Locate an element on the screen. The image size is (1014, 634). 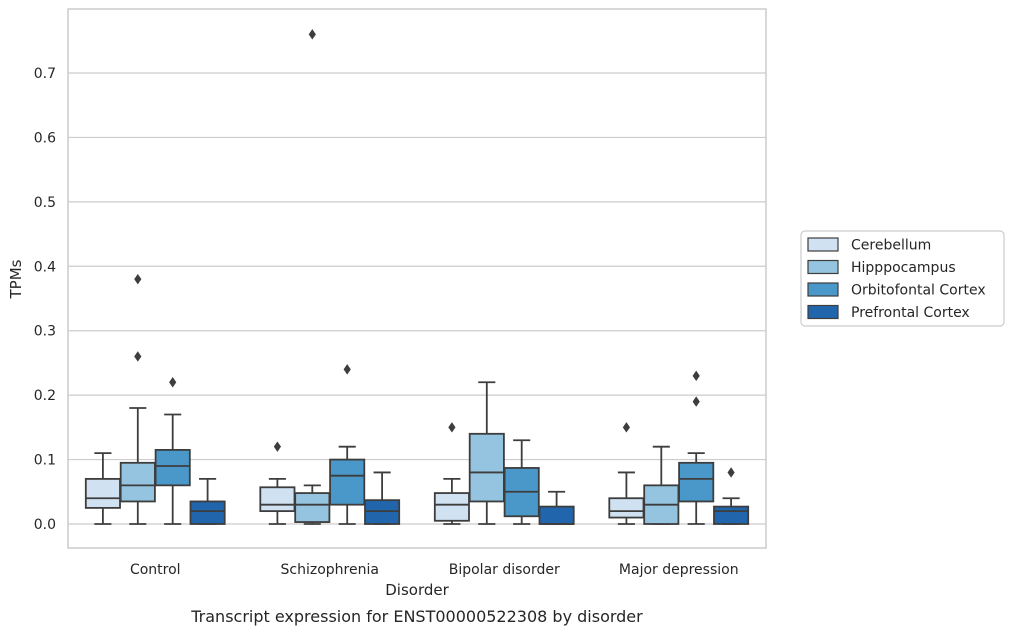
legend-frame is located at coordinates (902, 278).